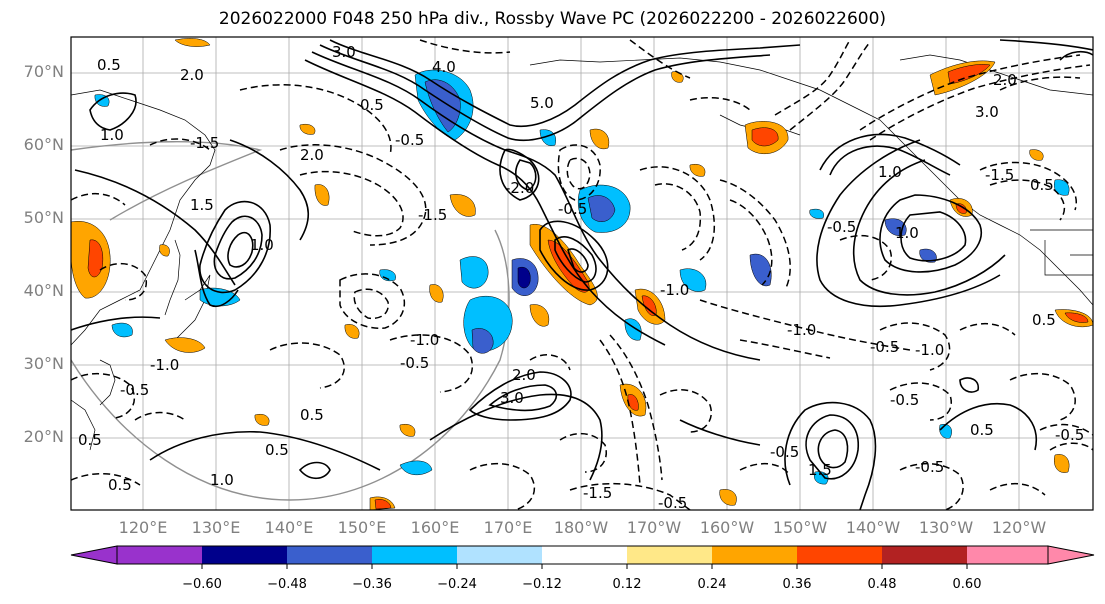  I want to click on lat-label: 30°N, so click(43, 363).